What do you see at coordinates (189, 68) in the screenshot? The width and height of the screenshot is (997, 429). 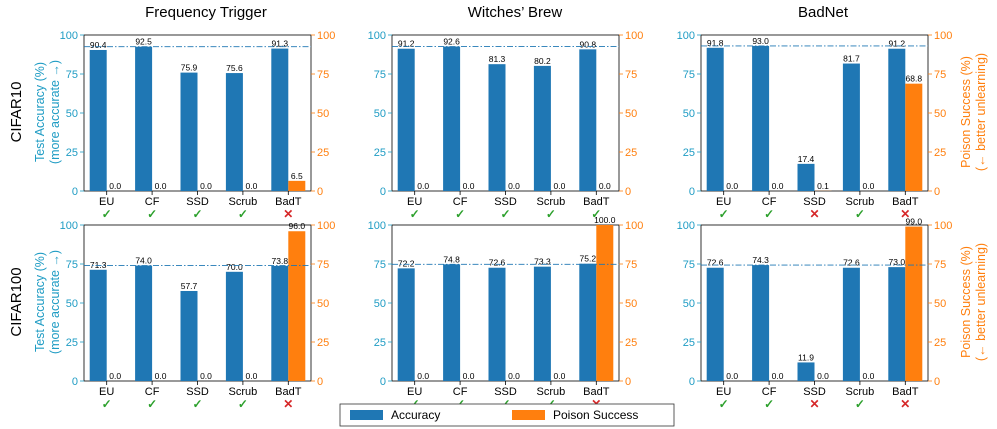 I see `panel-0-accuracy-value-label: 75.9` at bounding box center [189, 68].